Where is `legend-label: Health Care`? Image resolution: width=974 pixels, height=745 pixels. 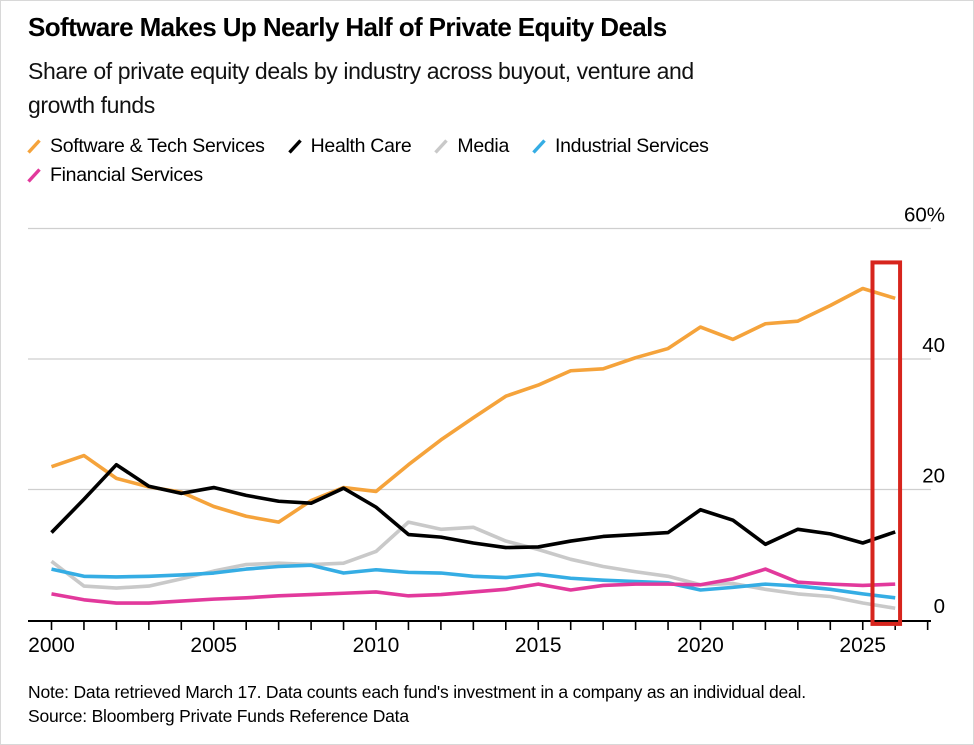 legend-label: Health Care is located at coordinates (361, 145).